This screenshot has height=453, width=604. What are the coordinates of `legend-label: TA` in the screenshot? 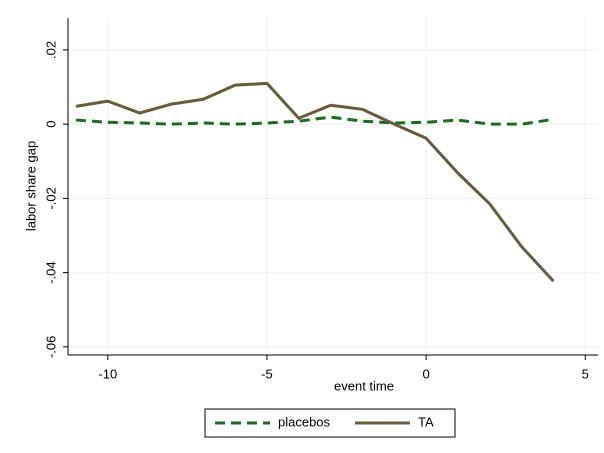 It's located at (426, 421).